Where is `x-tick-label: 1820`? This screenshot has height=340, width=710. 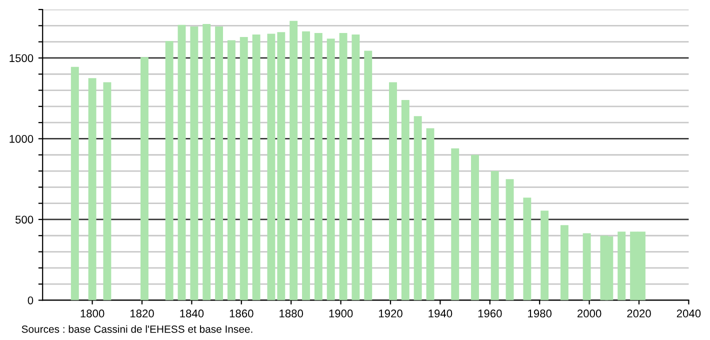 x-tick-label: 1820 is located at coordinates (142, 314).